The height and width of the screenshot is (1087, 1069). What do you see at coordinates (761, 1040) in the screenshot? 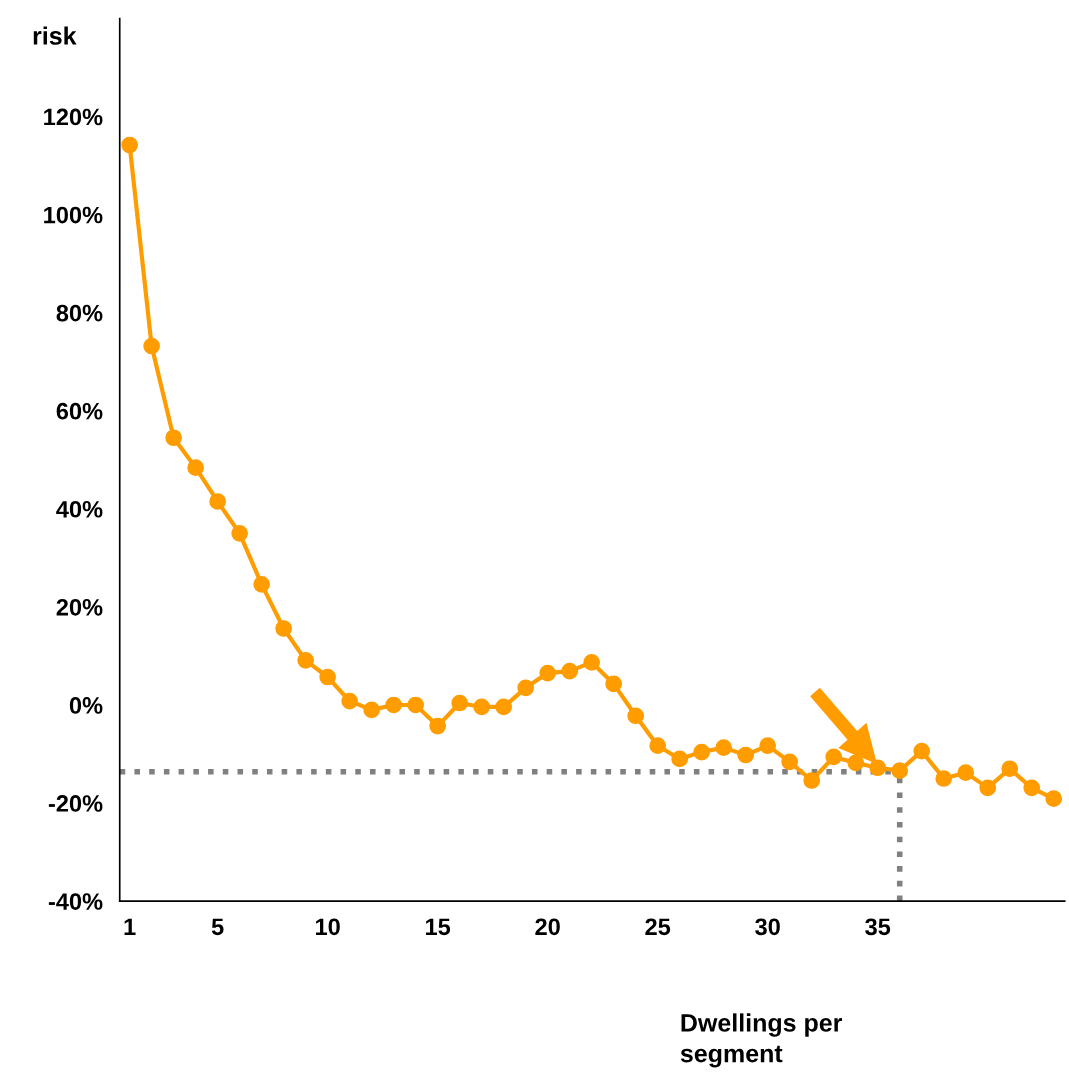
I see `x-axis-title: Dwellings per segment` at bounding box center [761, 1040].